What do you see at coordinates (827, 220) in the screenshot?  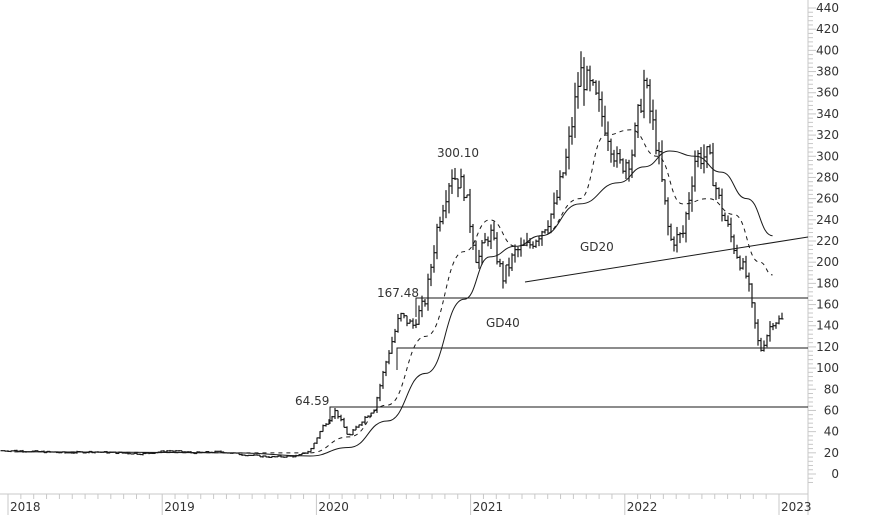 I see `y-tick-label: 240` at bounding box center [827, 220].